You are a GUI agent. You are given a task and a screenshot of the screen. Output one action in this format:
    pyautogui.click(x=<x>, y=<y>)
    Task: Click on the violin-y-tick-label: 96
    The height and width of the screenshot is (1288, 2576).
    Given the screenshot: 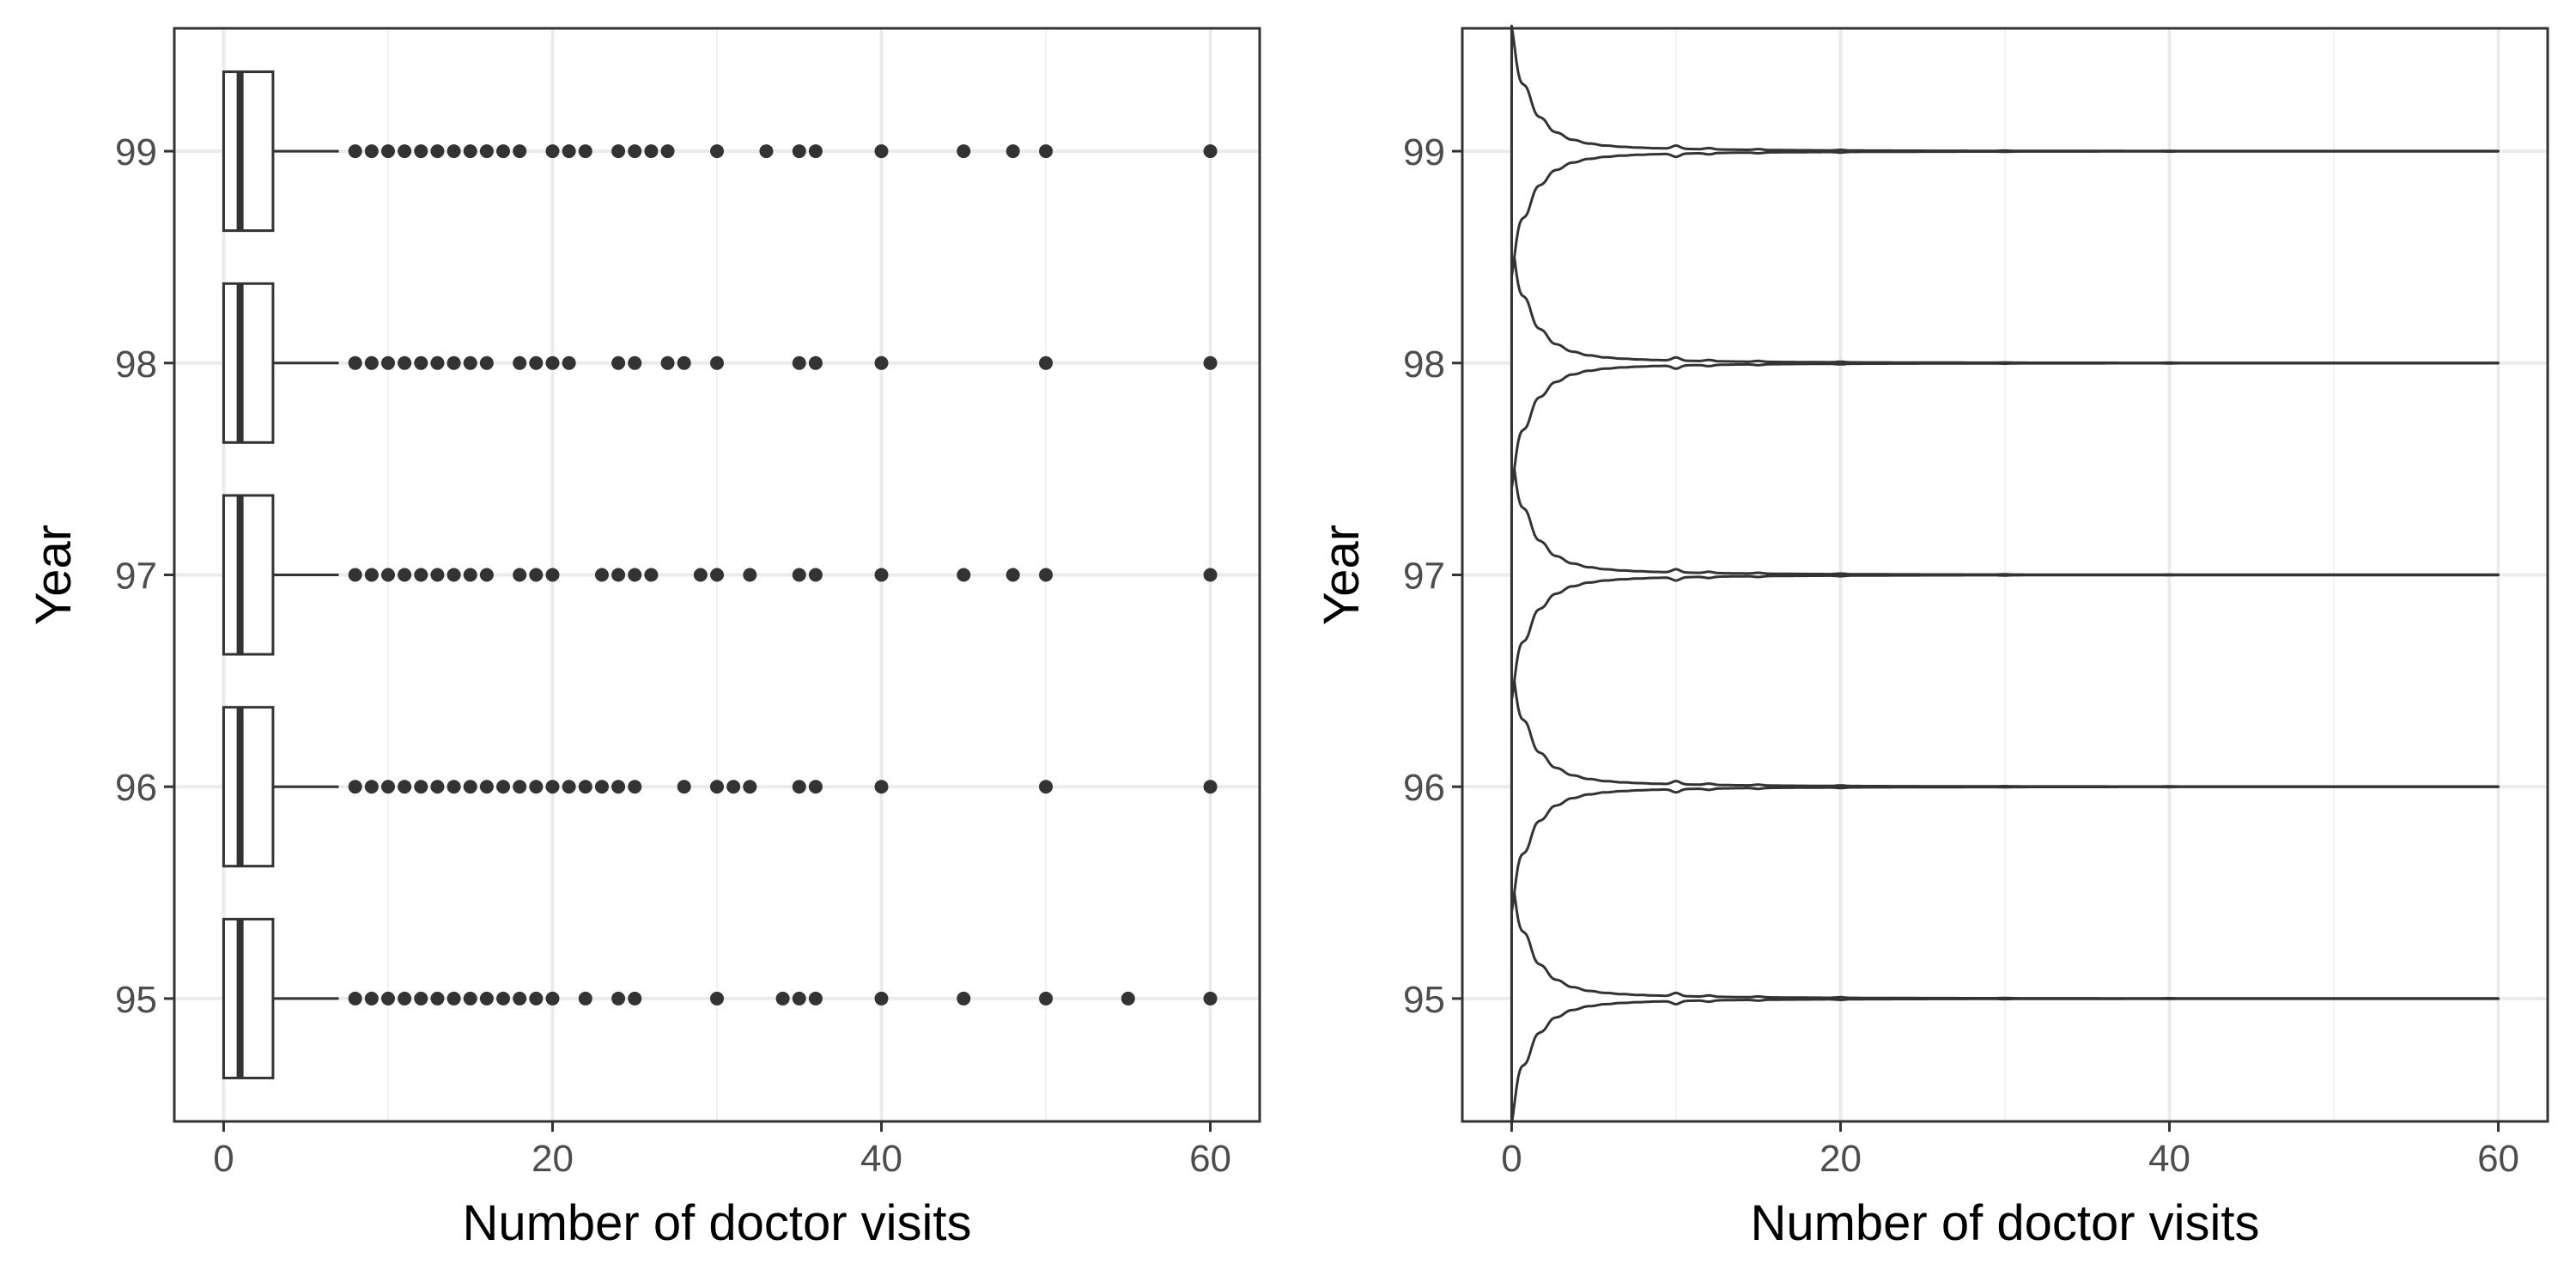 What is the action you would take?
    pyautogui.click(x=1424, y=788)
    